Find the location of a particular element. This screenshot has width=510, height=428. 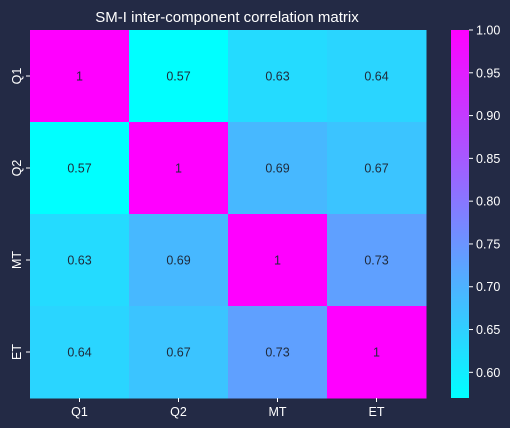

x-axis-ticks: Q1 Q2 MT ET is located at coordinates (228, 408).